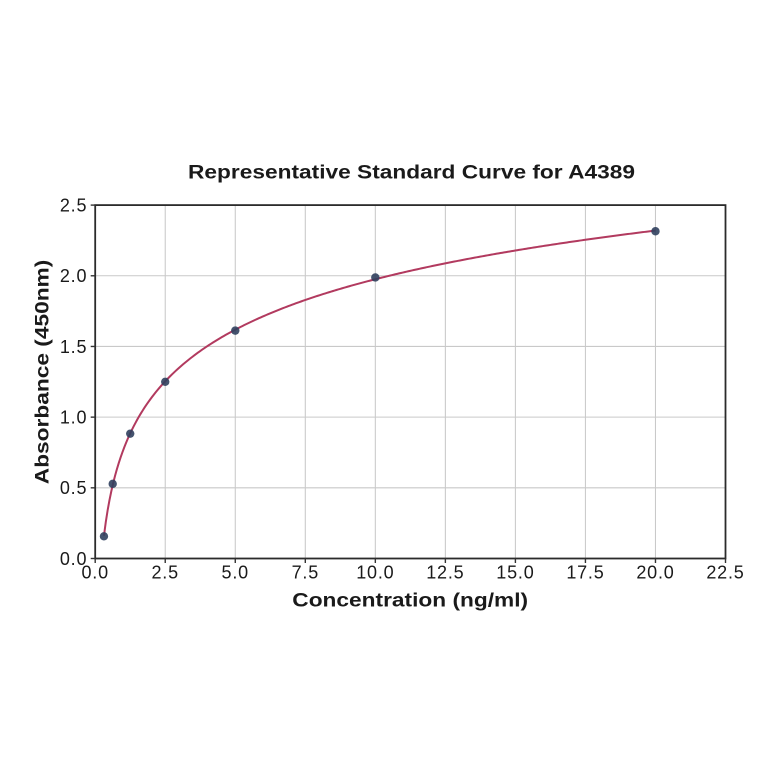 This screenshot has width=764, height=764. What do you see at coordinates (375, 573) in the screenshot?
I see `svg-text: 10.0` at bounding box center [375, 573].